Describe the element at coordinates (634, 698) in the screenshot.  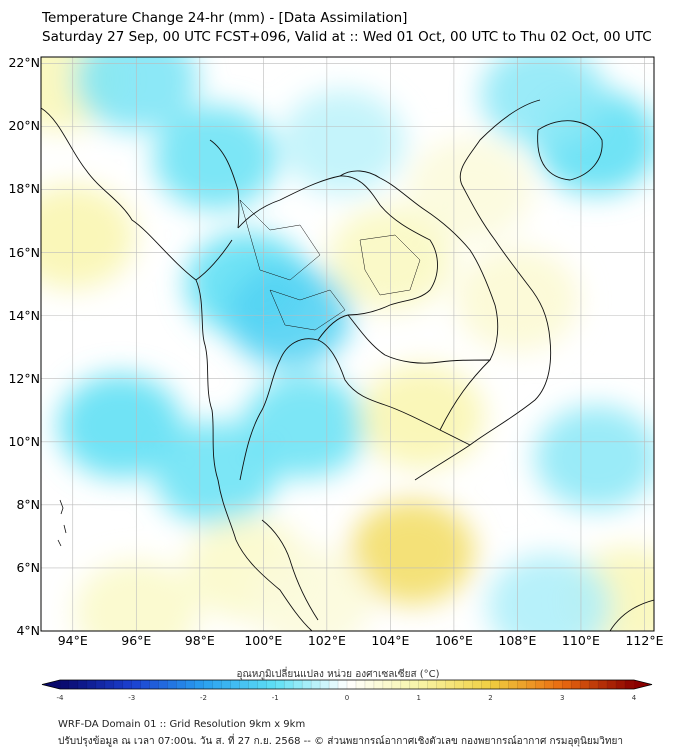
I see `colorbar-tick-label: 4` at that location.